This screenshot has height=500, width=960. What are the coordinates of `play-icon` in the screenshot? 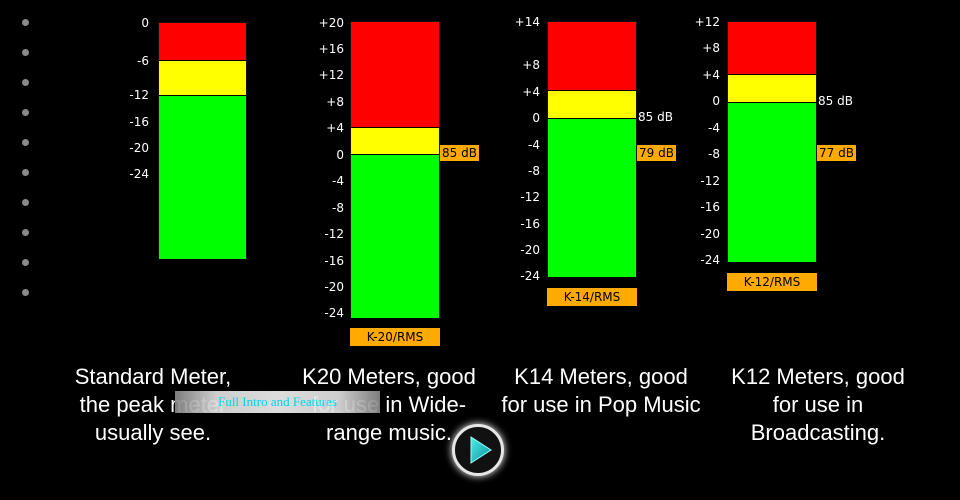 It's located at (481, 450).